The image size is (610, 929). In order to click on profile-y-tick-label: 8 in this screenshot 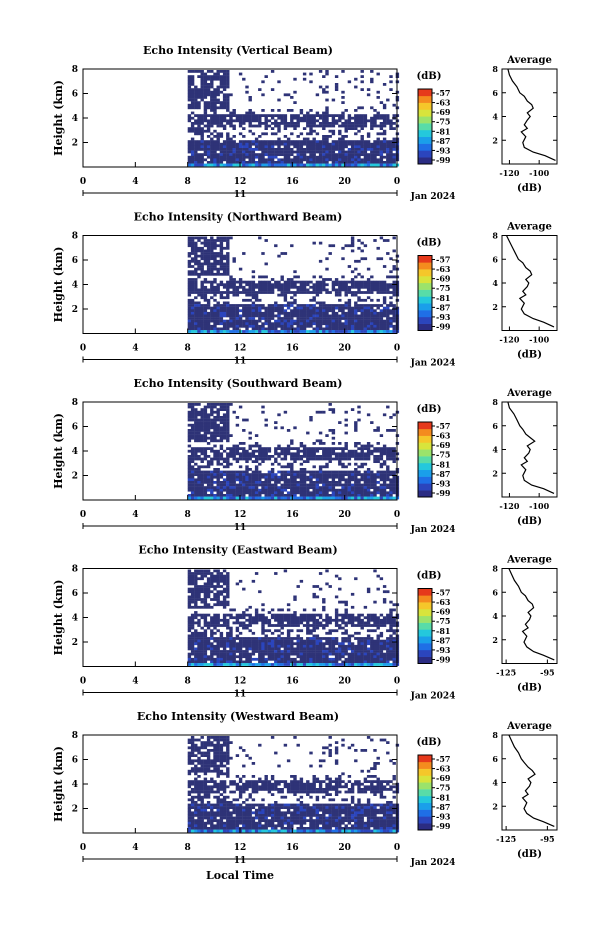, I will do `click(495, 69)`.